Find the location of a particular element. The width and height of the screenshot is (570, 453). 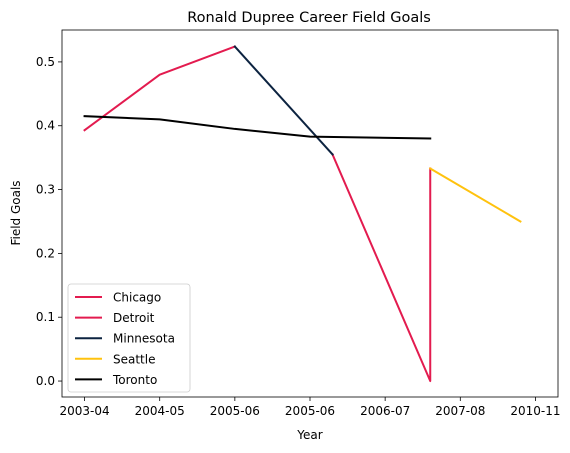

y-tick-label: 0.1 is located at coordinates (45, 317).